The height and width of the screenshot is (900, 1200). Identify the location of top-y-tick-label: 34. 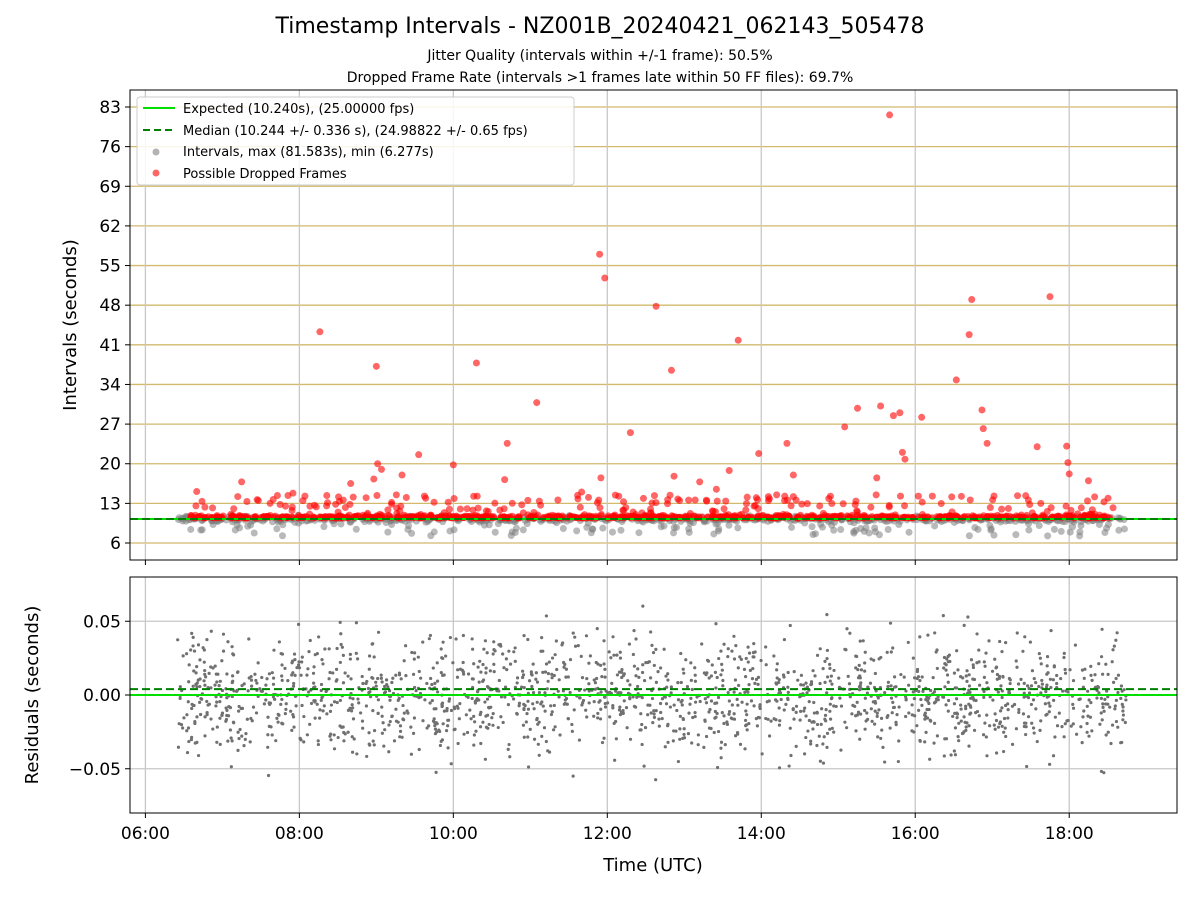
(110, 385).